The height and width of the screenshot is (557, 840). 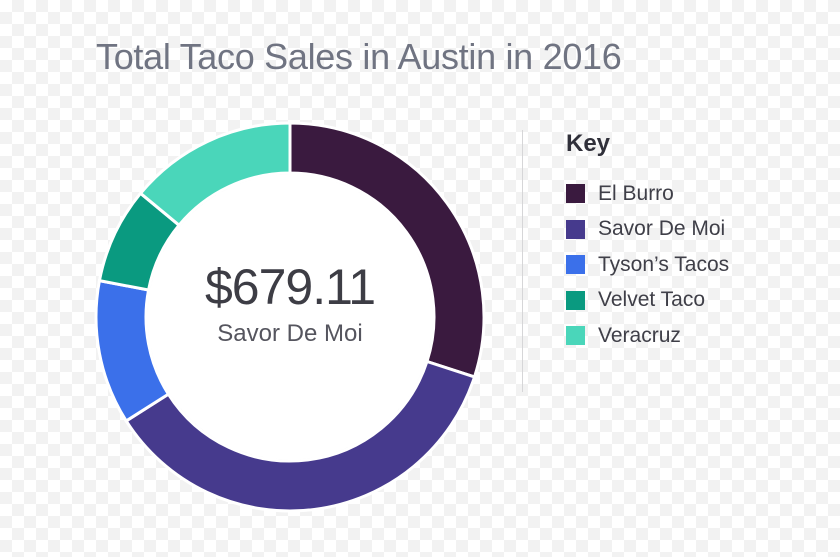 I want to click on donut-slice-savor-de-moi, so click(x=300, y=436).